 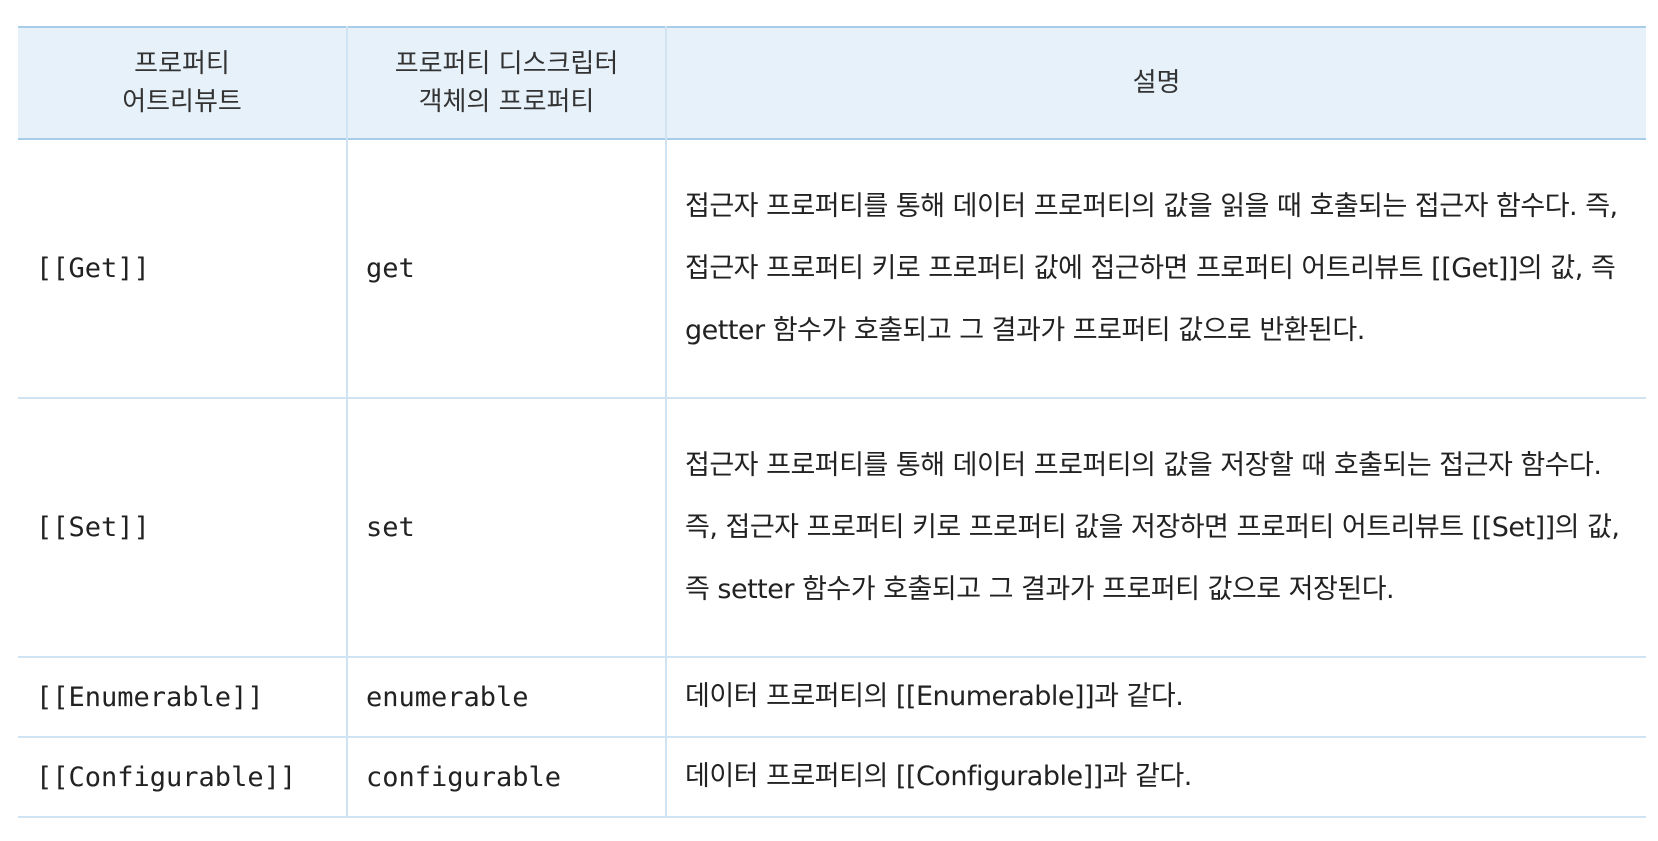 What do you see at coordinates (506, 527) in the screenshot?
I see `cell-property: set` at bounding box center [506, 527].